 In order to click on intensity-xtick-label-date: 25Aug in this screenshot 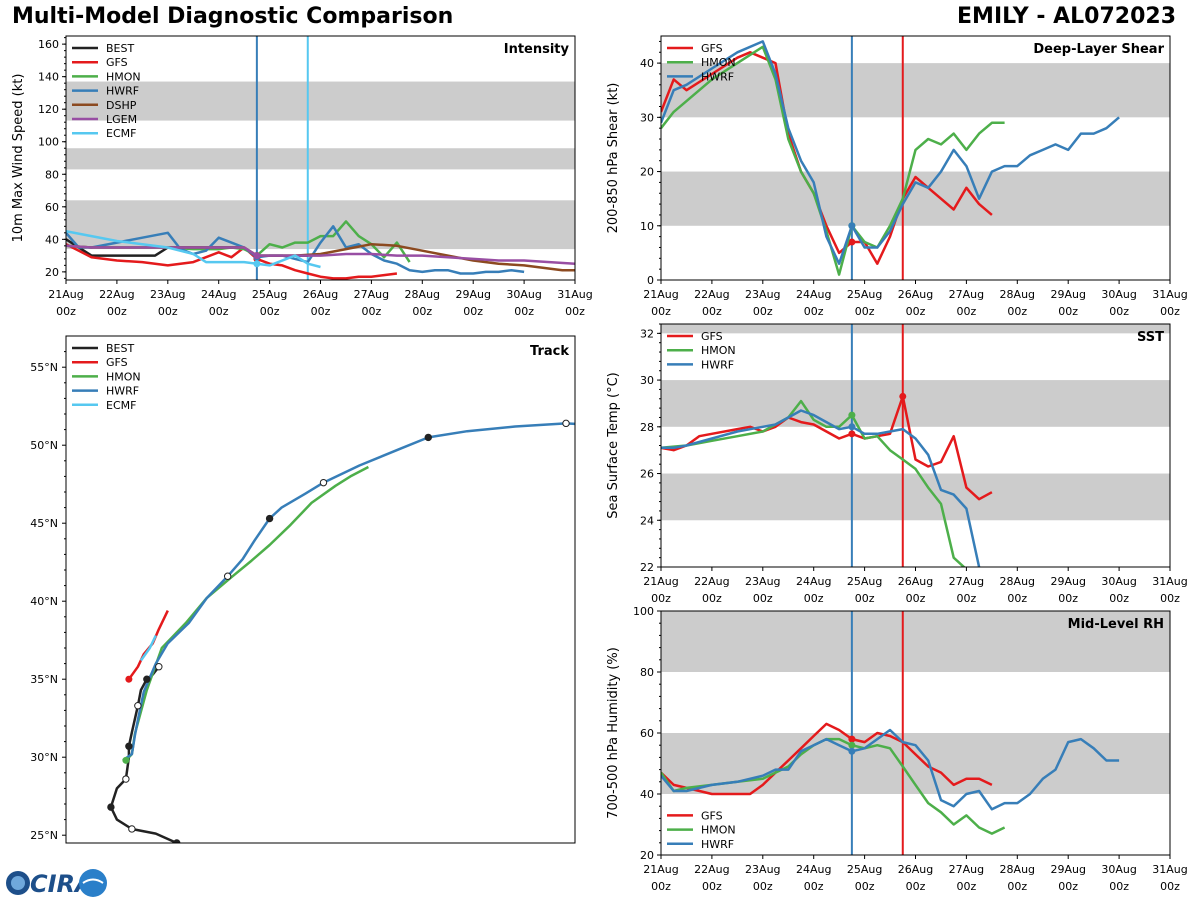, I will do `click(269, 294)`.